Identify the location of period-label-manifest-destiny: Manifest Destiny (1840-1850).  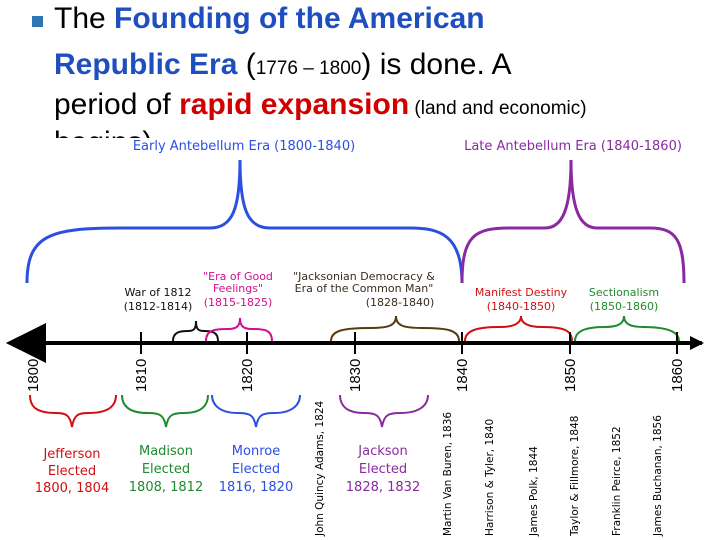
(521, 299).